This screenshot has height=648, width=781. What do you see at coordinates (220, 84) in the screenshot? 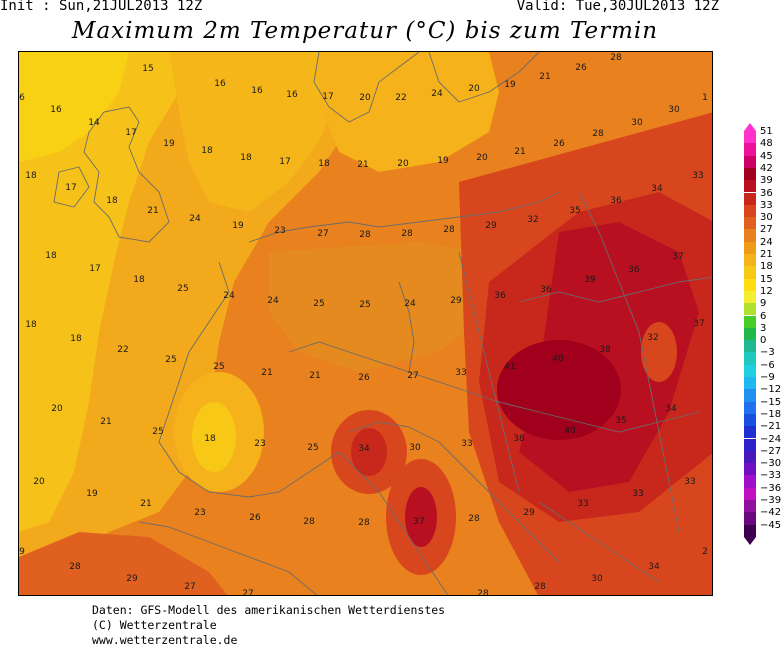
I see `temperature-value: 16` at bounding box center [220, 84].